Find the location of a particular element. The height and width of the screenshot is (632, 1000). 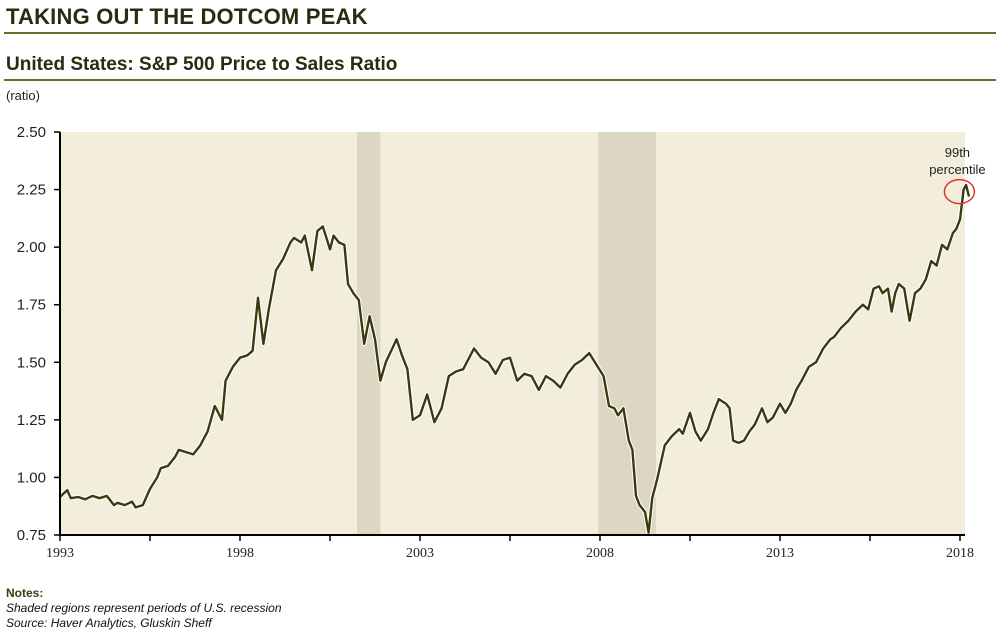

annotation: 99th percentile is located at coordinates (957, 175).